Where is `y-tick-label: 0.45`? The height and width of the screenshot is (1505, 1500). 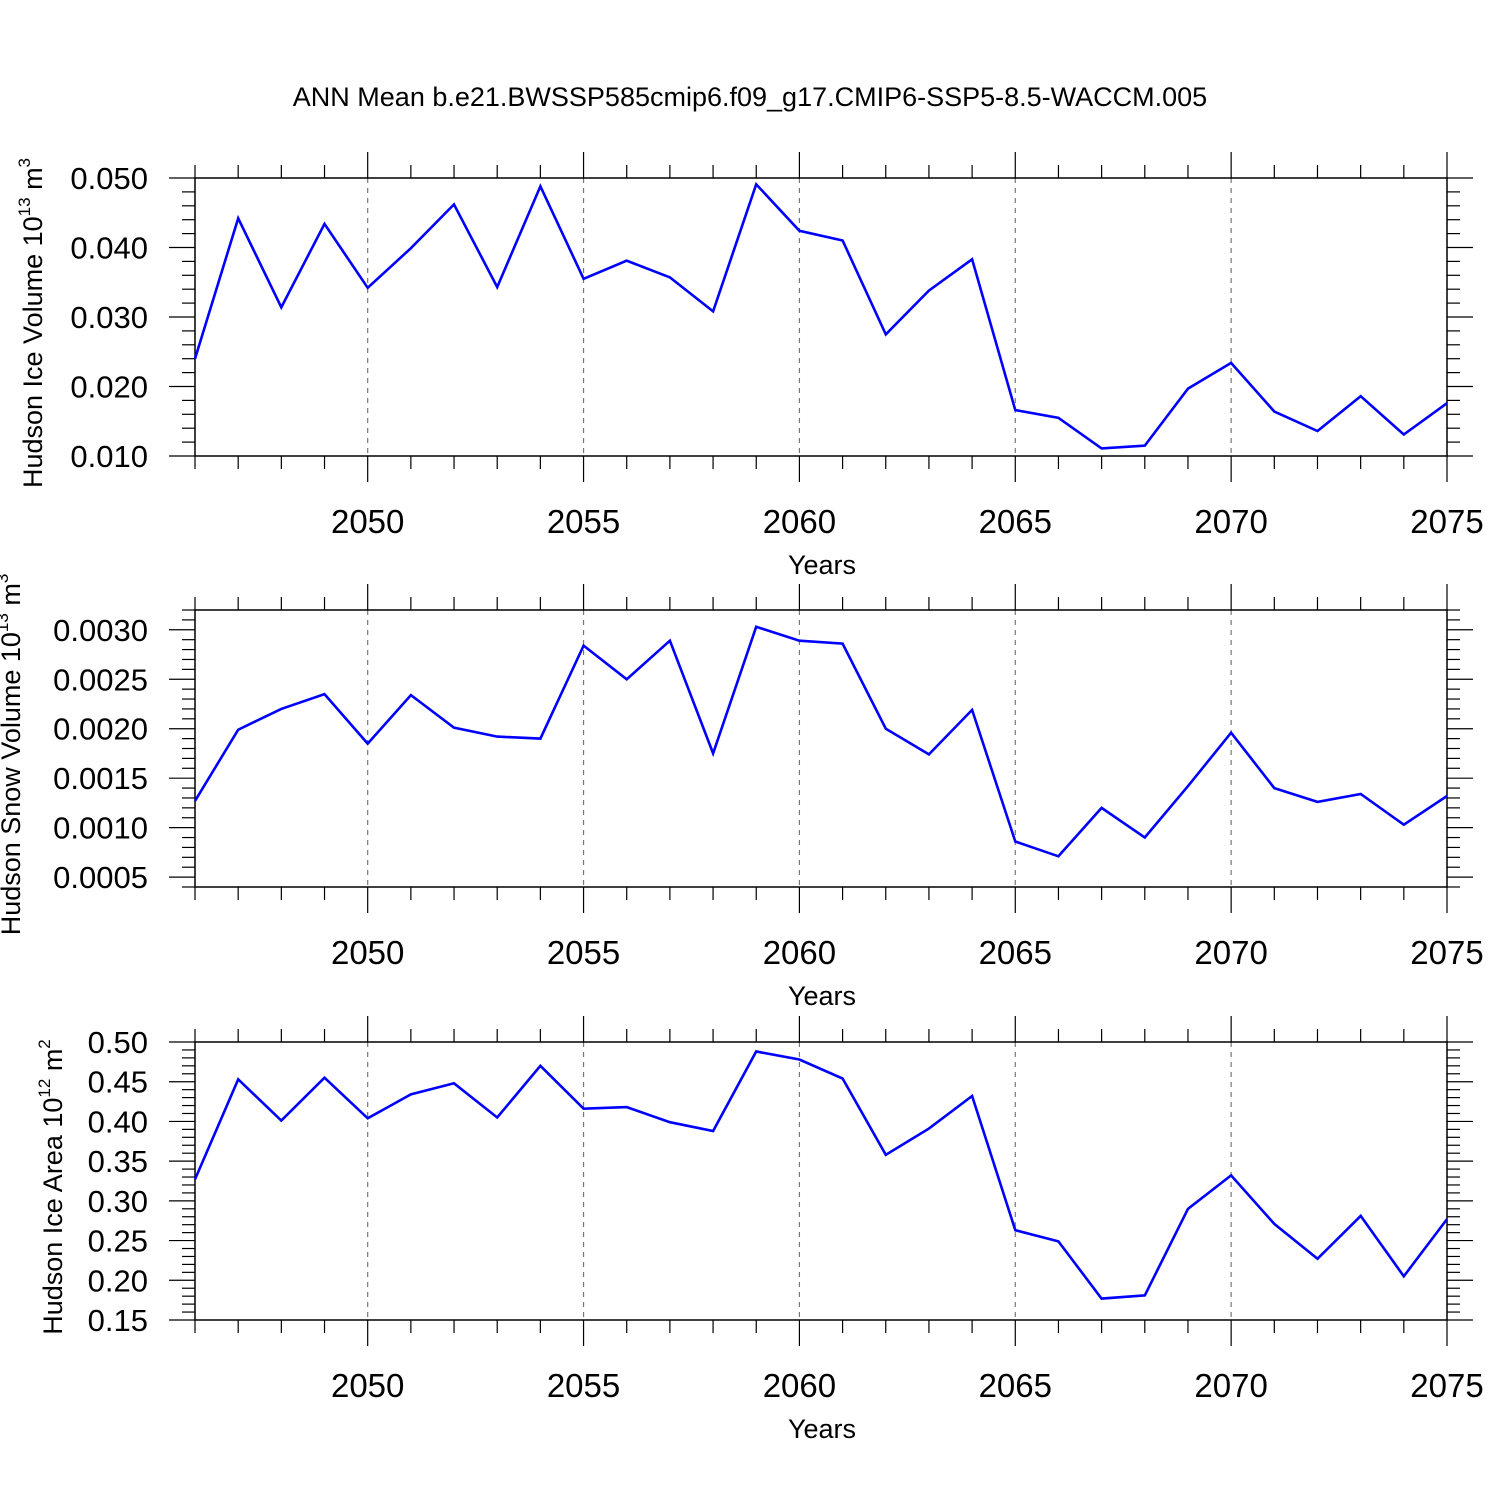 y-tick-label: 0.45 is located at coordinates (118, 1082).